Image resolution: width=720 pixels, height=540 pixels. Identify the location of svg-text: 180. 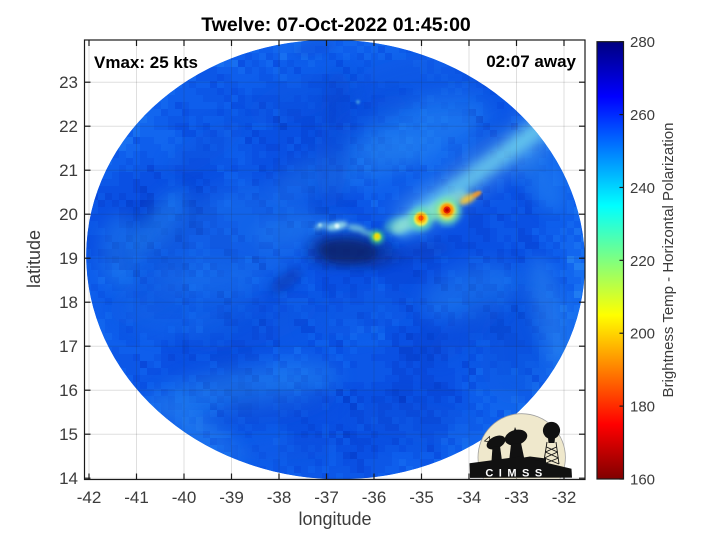
(642, 407).